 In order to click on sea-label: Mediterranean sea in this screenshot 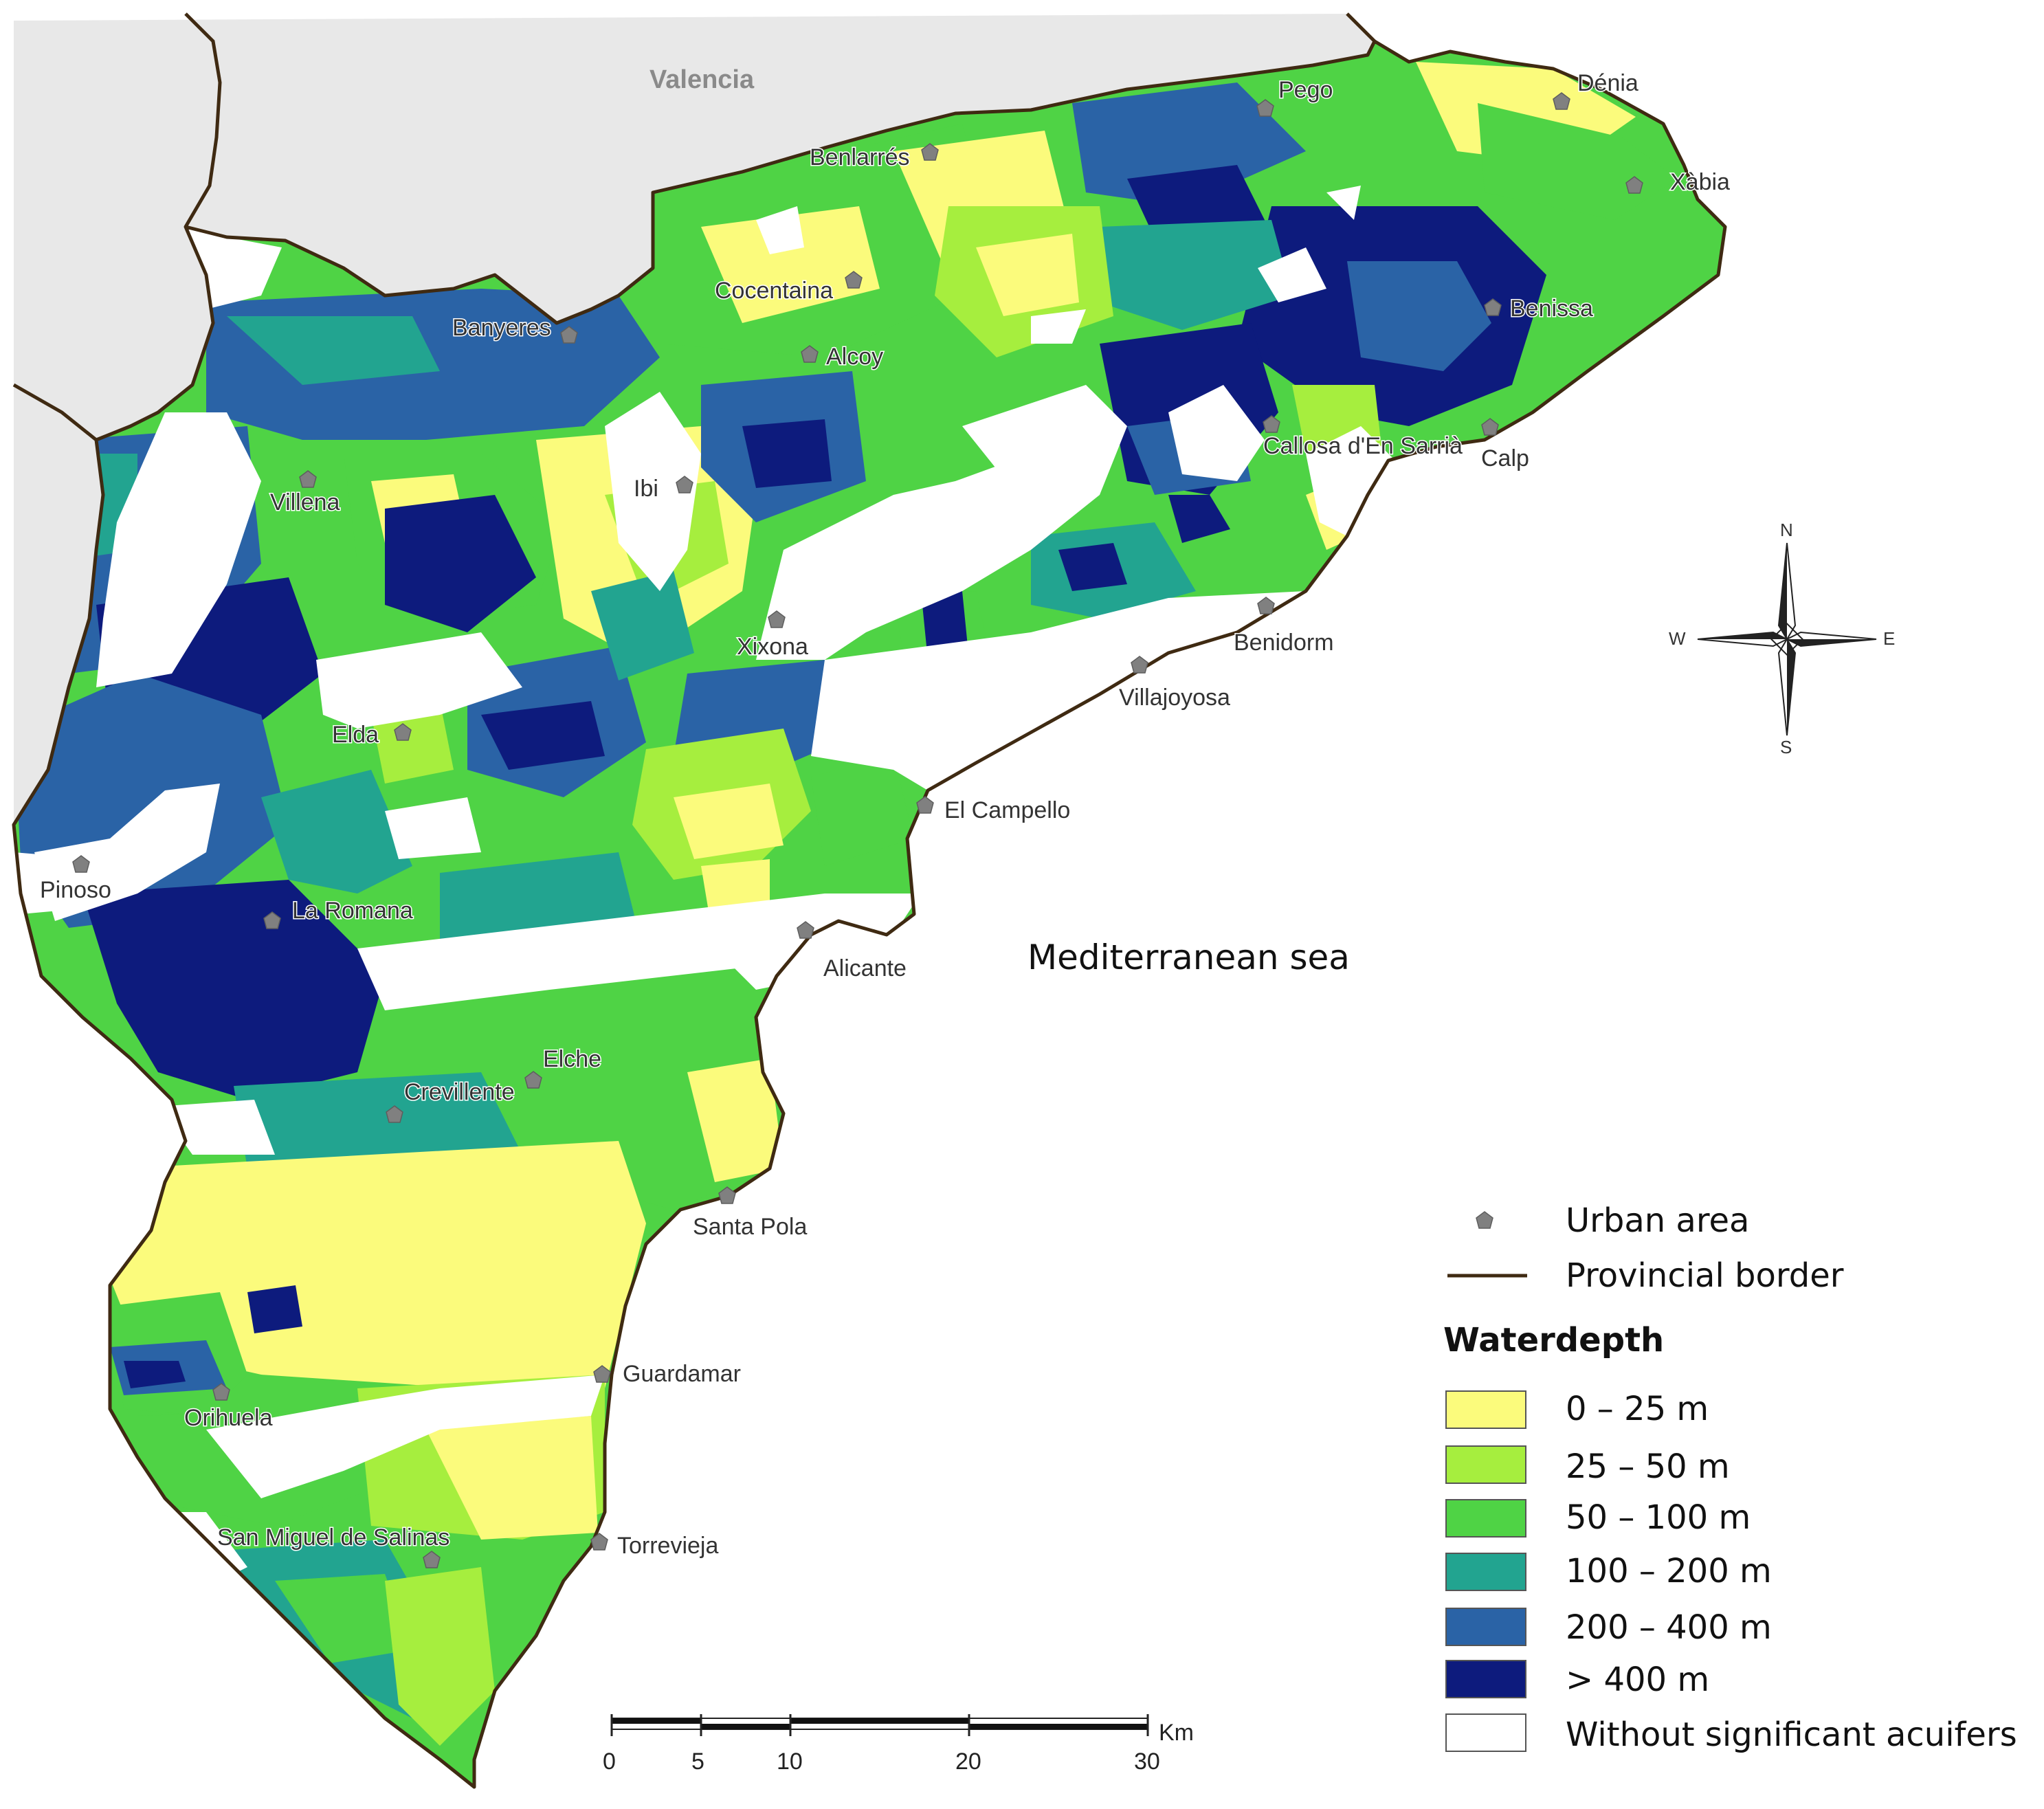, I will do `click(1188, 957)`.